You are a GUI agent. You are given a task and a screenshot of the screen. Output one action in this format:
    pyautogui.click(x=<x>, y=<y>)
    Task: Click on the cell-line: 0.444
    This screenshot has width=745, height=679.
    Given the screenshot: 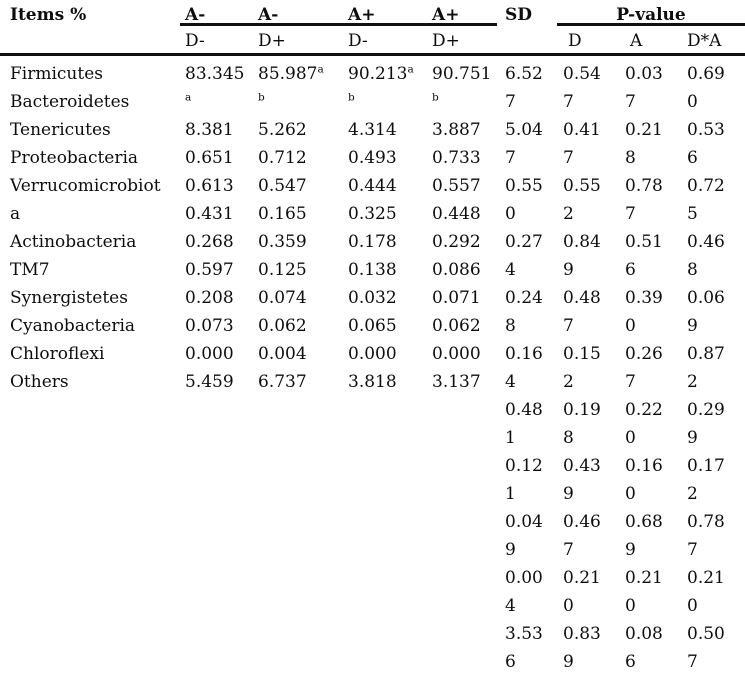 What is the action you would take?
    pyautogui.click(x=372, y=186)
    